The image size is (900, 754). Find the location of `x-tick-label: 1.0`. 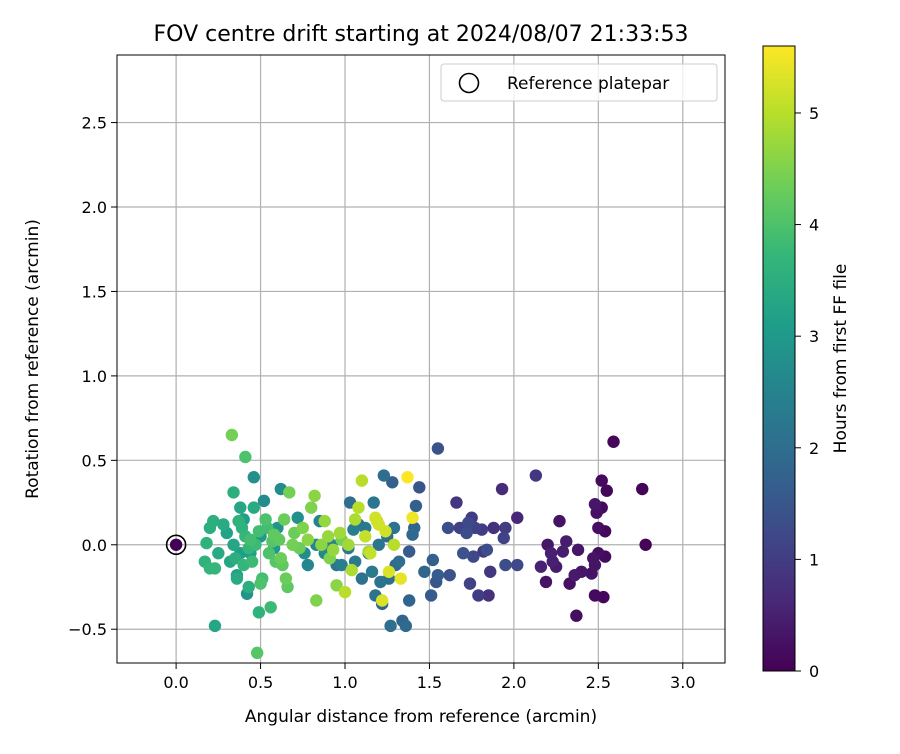

x-tick-label: 1.0 is located at coordinates (344, 682).